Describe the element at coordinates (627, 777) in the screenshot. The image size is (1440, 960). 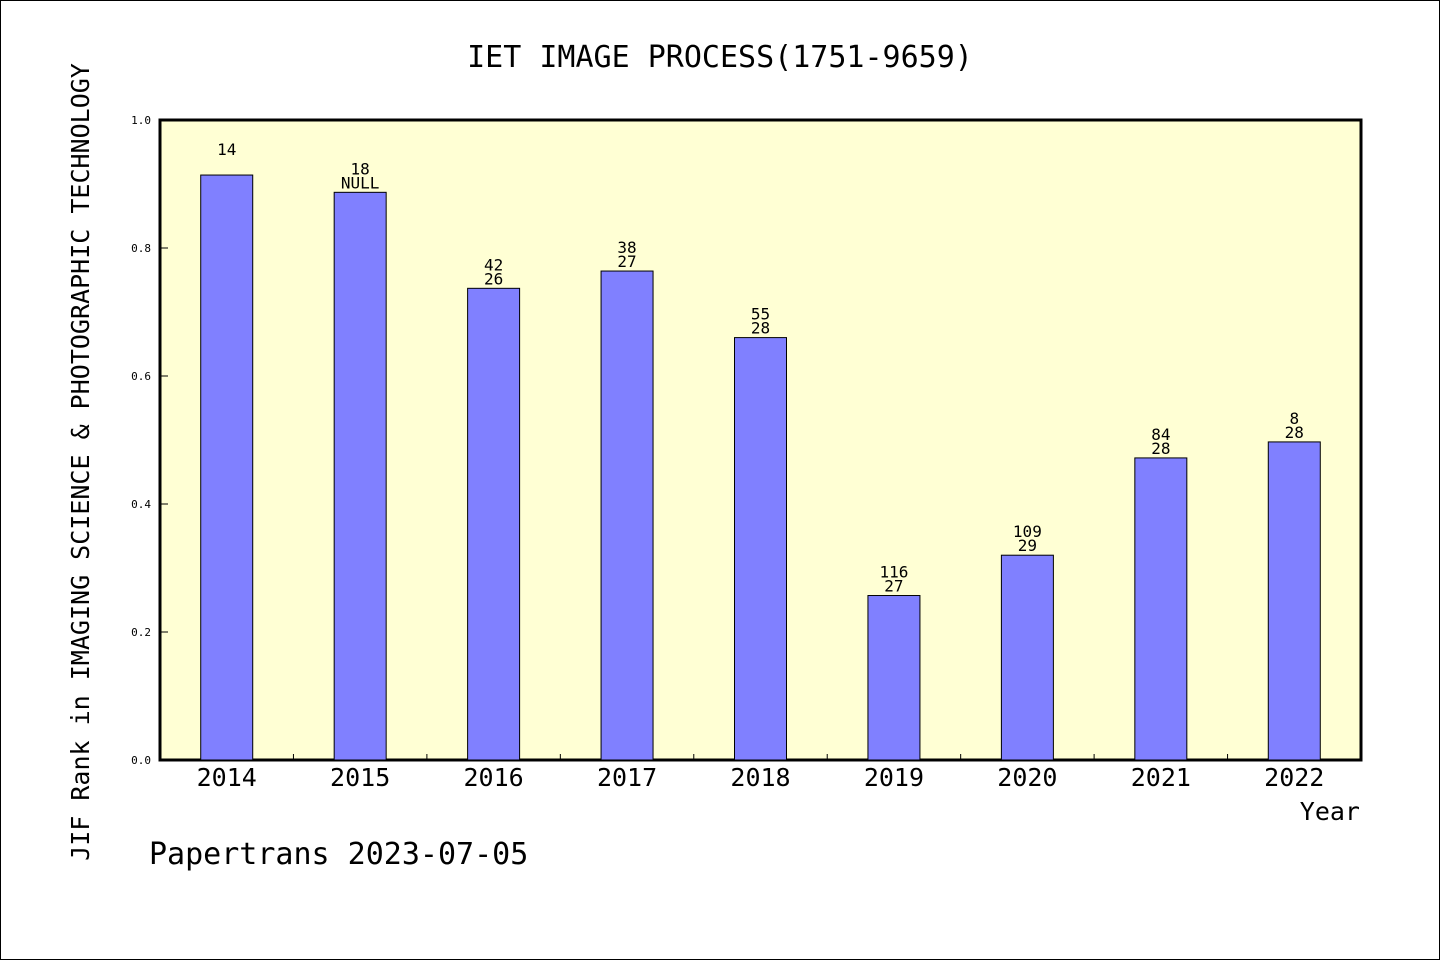
I see `x-tick-label: 2017` at that location.